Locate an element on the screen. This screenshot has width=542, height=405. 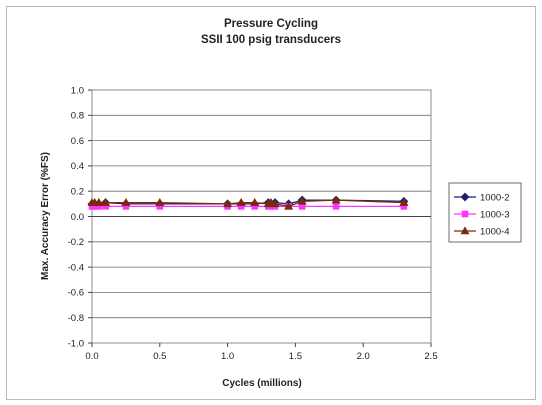
y-tick-label: 0.0 is located at coordinates (77, 217).